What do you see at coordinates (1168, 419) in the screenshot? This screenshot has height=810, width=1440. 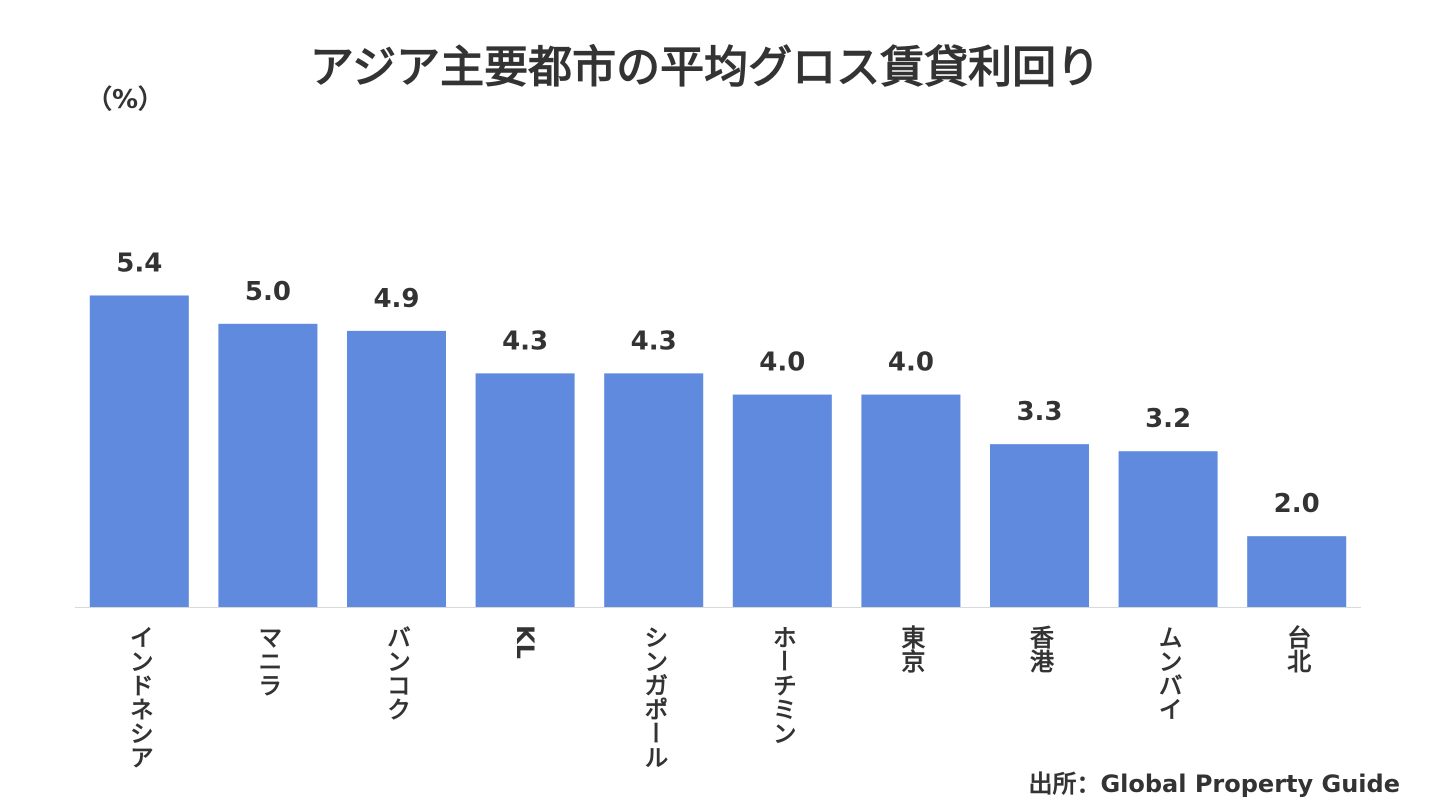 I see `value-label: 3.2` at bounding box center [1168, 419].